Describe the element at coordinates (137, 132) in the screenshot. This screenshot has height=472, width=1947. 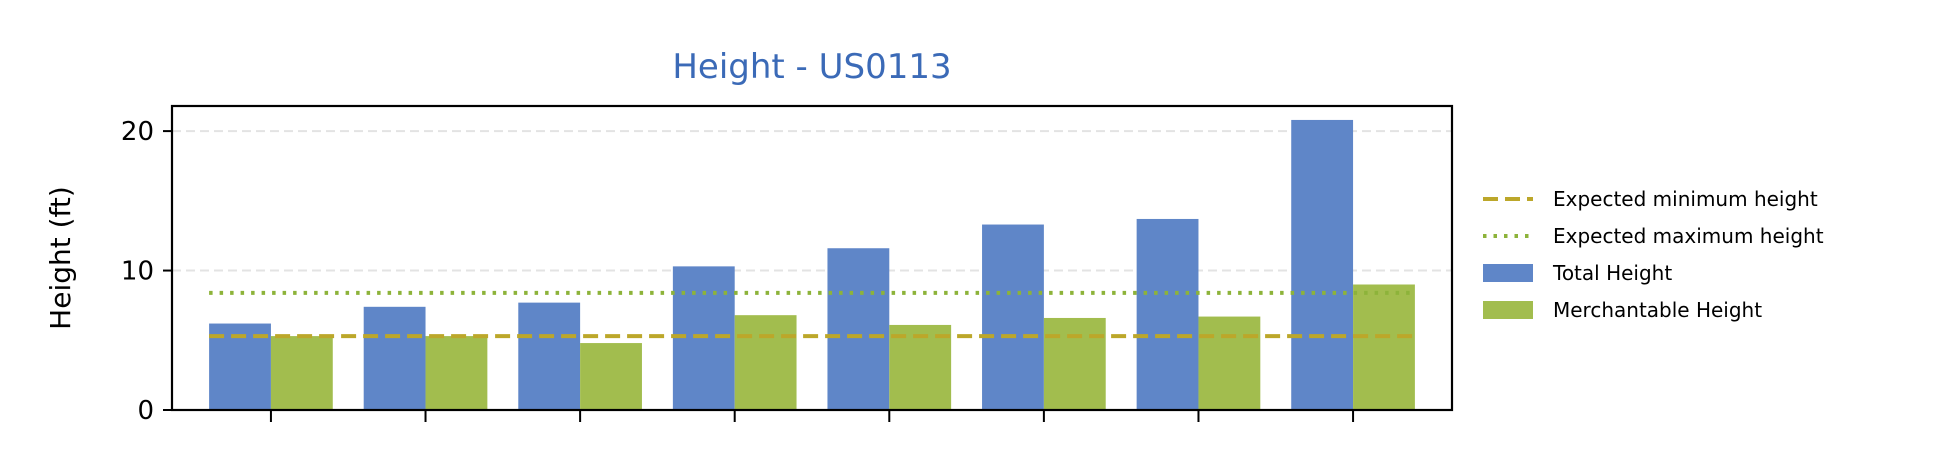
I see `y-tick-label: 20` at that location.